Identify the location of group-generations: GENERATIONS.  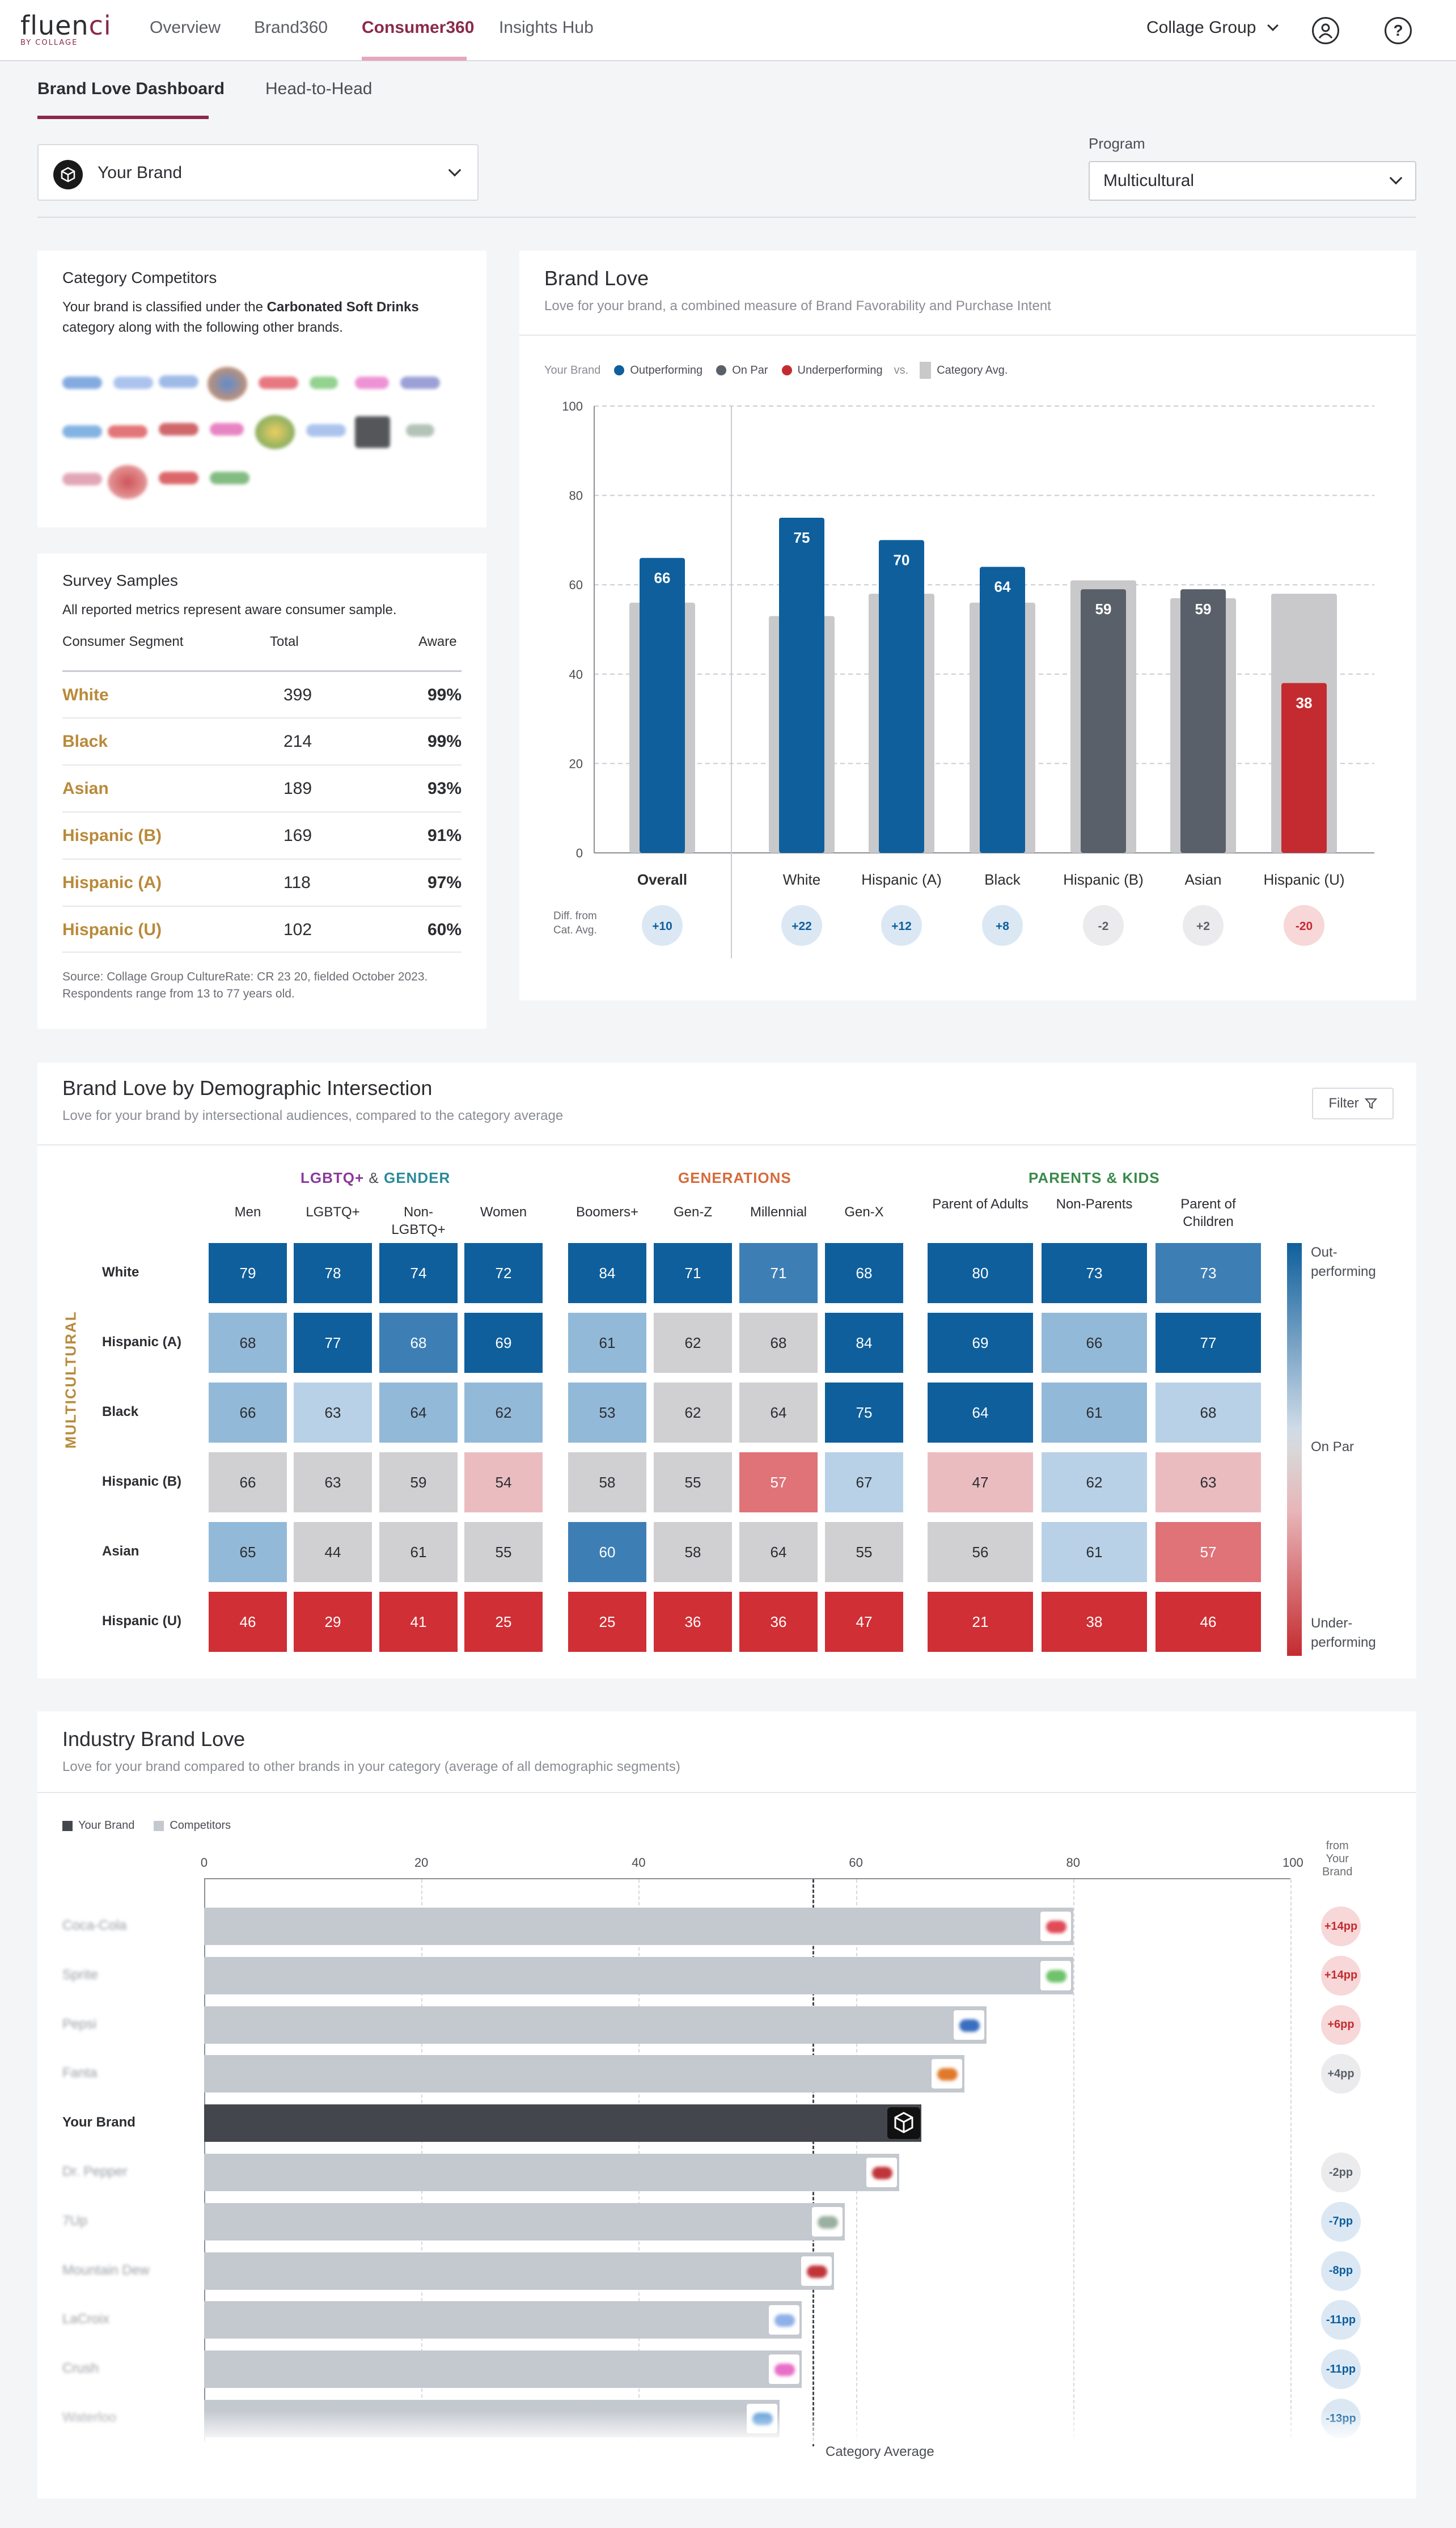
(735, 1177).